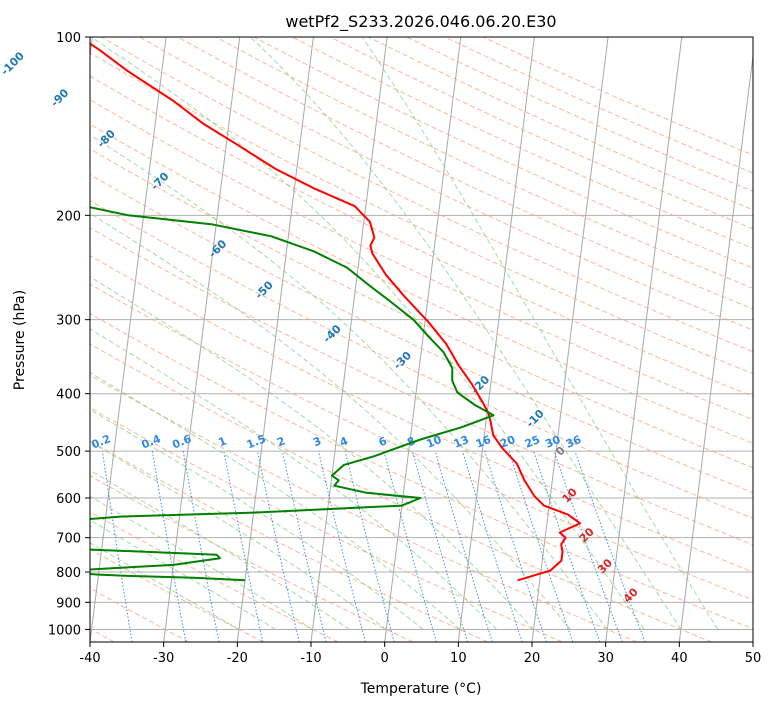  Describe the element at coordinates (69, 334) in the screenshot. I see `y-axis: 1000 900 800 700 600 500 400 300 200 100` at that location.